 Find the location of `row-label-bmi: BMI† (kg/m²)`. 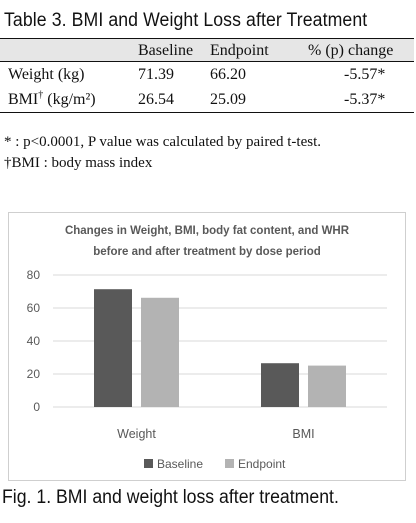

row-label-bmi: BMI† (kg/m²) is located at coordinates (69, 99).